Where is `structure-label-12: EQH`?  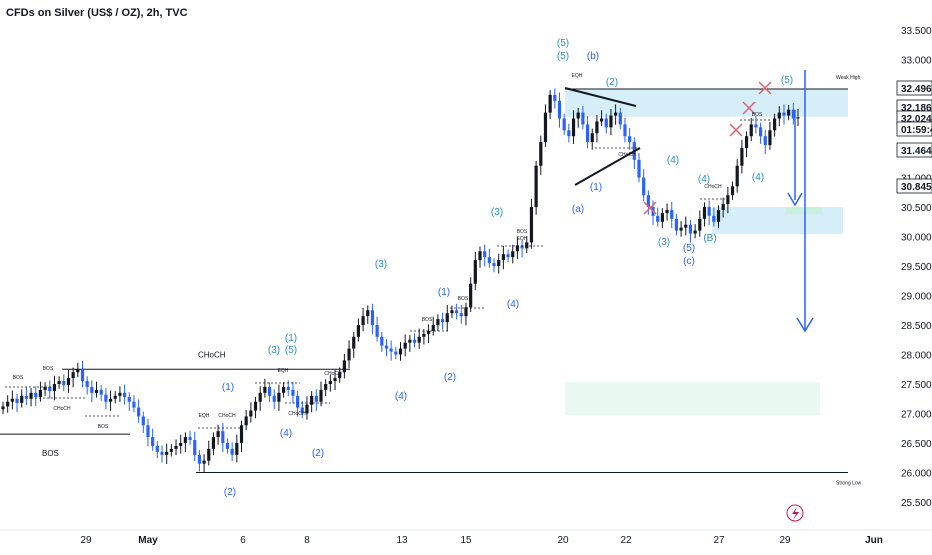
structure-label-12: EQH is located at coordinates (522, 239).